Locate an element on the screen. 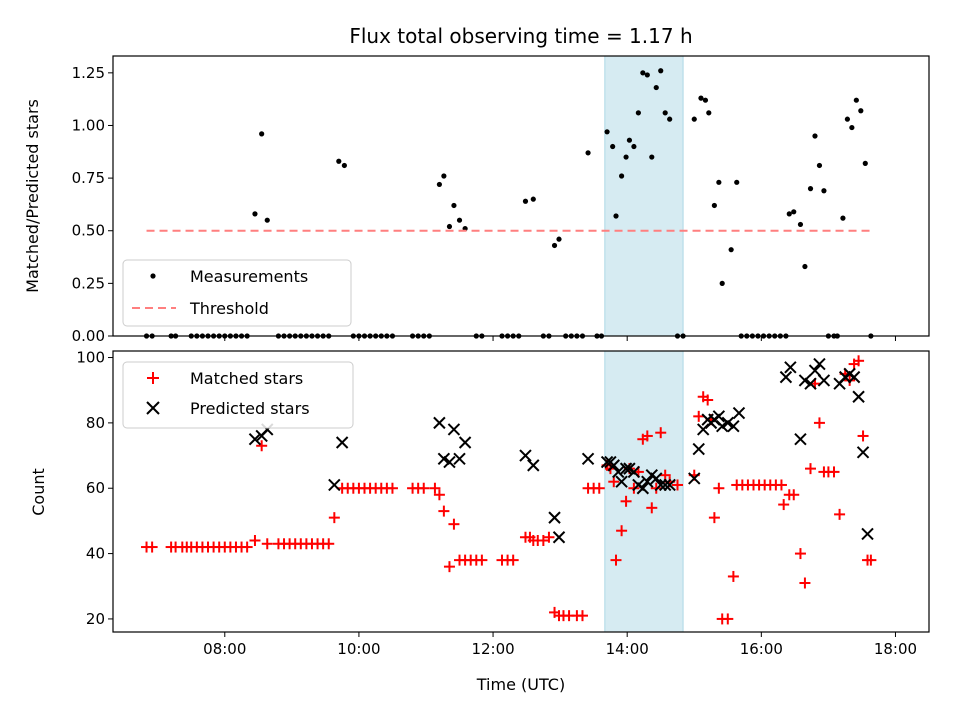 This screenshot has width=960, height=720. top-x-ticks is located at coordinates (560, 338).